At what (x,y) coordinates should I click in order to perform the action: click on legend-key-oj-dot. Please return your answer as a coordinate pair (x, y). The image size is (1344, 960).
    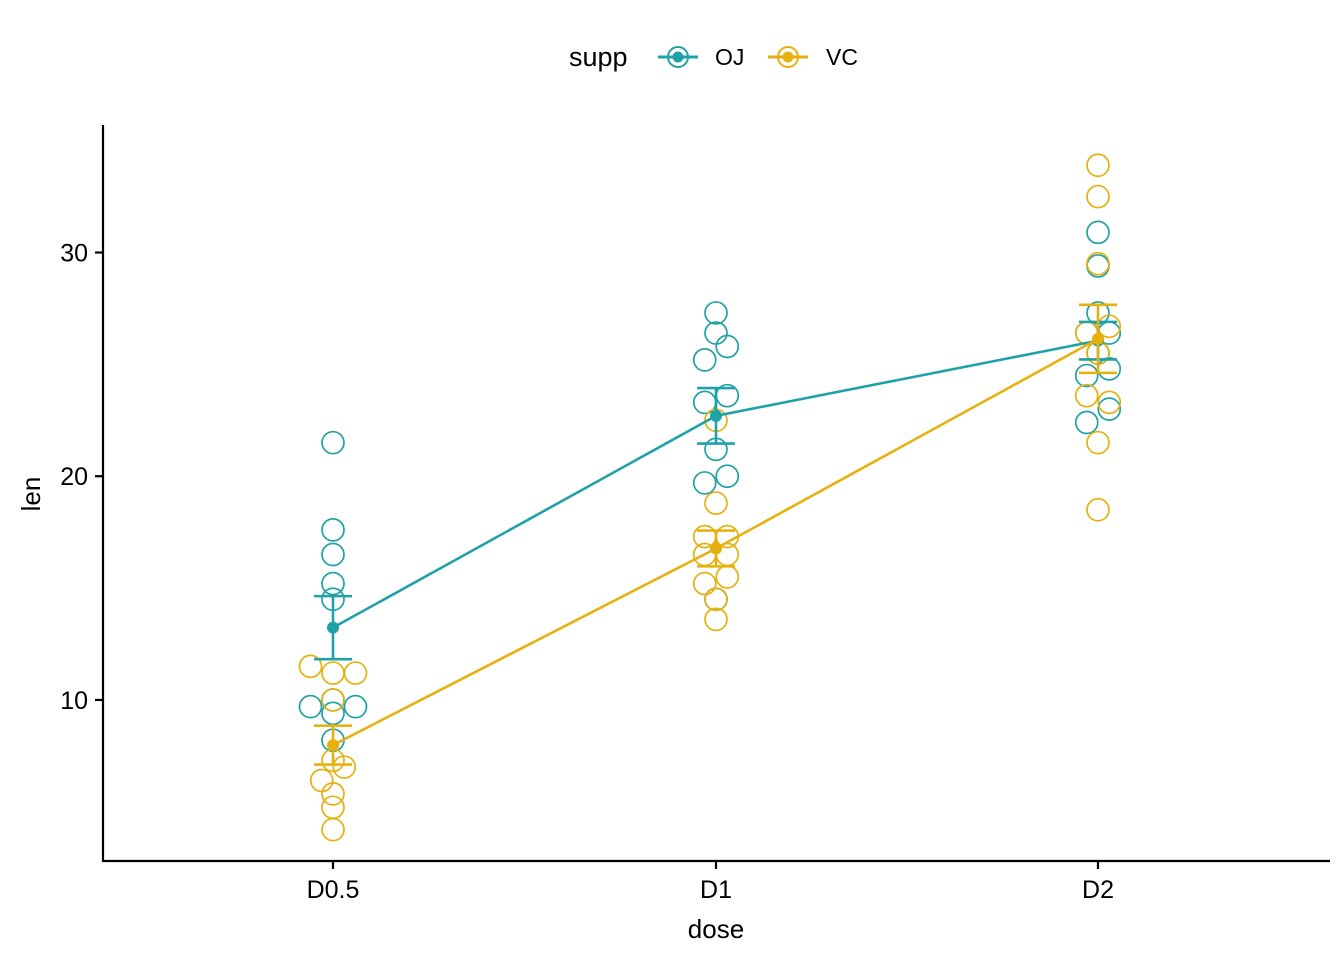
    Looking at the image, I should click on (678, 57).